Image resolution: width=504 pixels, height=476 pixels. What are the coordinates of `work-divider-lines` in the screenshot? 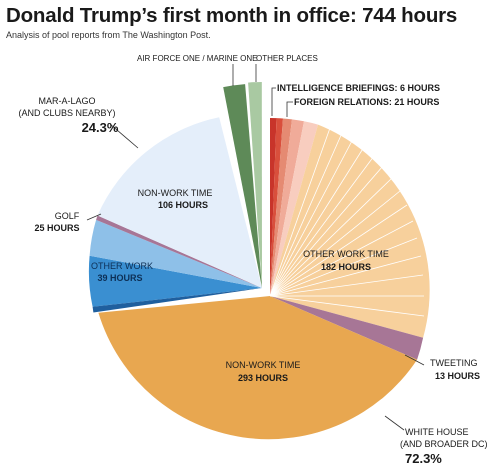 It's located at (347, 222).